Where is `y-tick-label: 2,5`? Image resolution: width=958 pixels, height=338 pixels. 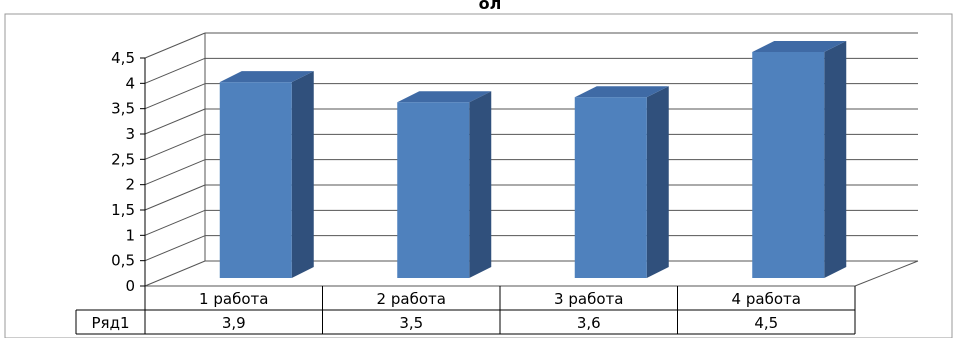
y-tick-label: 2,5 is located at coordinates (123, 159).